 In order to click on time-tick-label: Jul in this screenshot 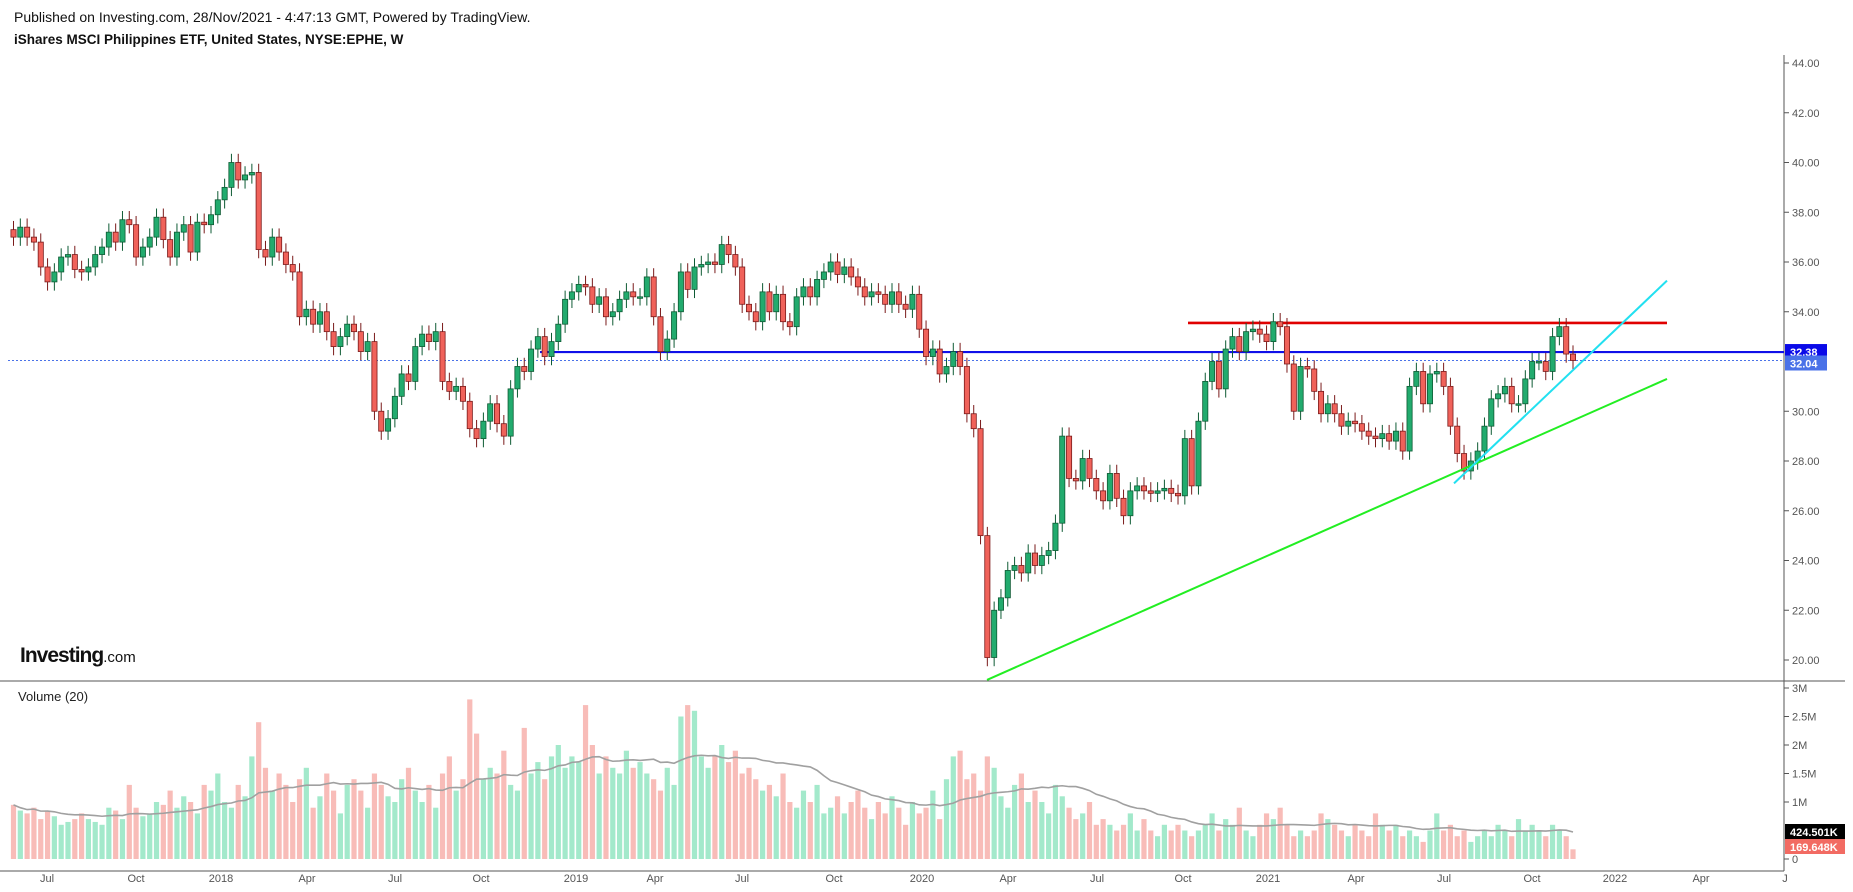, I will do `click(395, 879)`.